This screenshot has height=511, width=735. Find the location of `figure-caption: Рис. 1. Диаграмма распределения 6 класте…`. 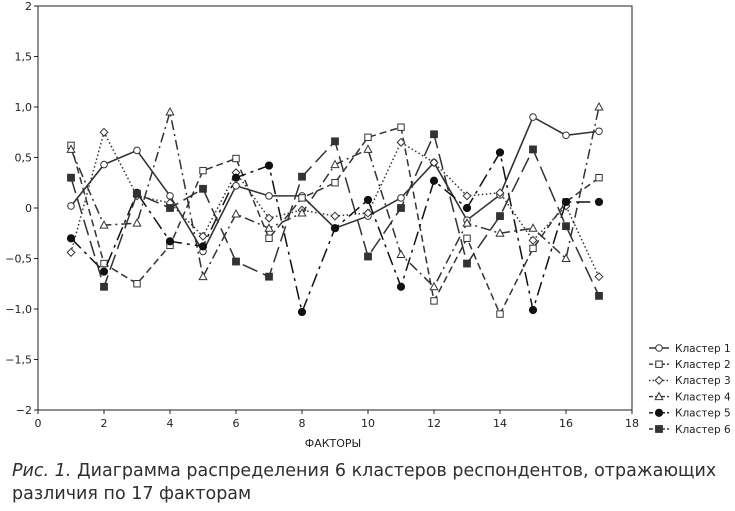

figure-caption: Рис. 1. Диаграмма распределения 6 класте… is located at coordinates (369, 483).